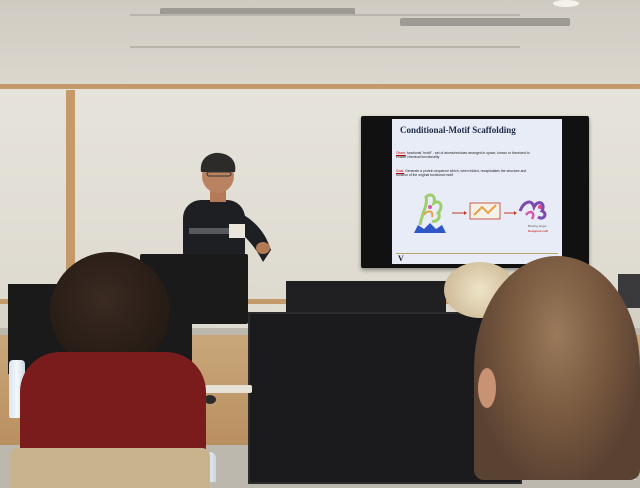  I want to click on chair-back, so click(110, 468).